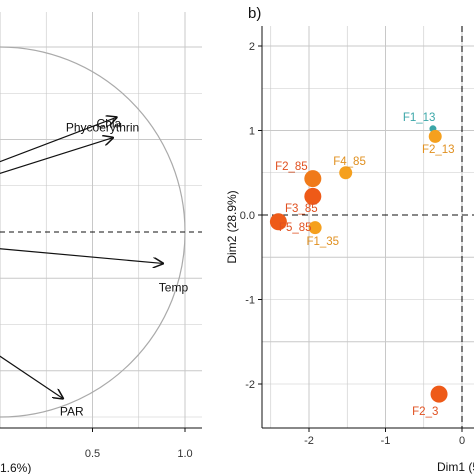 This screenshot has width=474, height=474. Describe the element at coordinates (81, 255) in the screenshot. I see `loading-vector-temp` at that location.